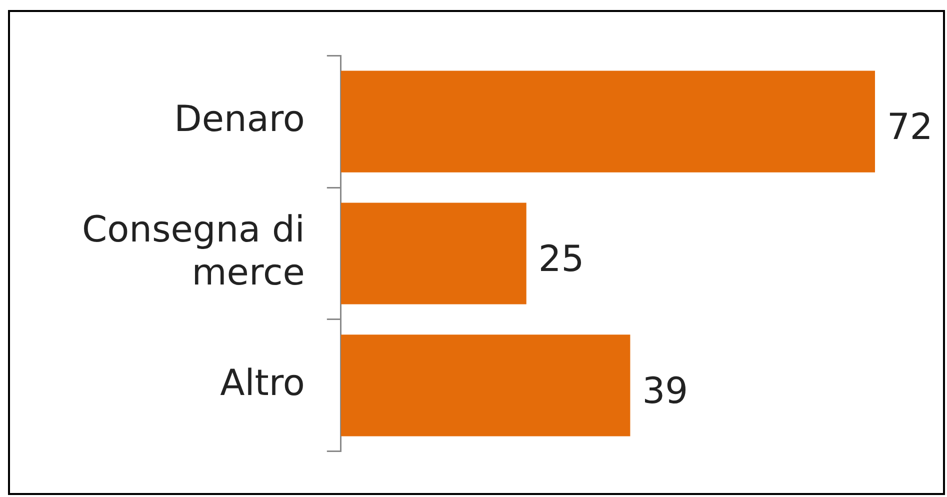 Image resolution: width=947 pixels, height=497 pixels. Describe the element at coordinates (239, 119) in the screenshot. I see `y-tick-label: Denaro` at that location.